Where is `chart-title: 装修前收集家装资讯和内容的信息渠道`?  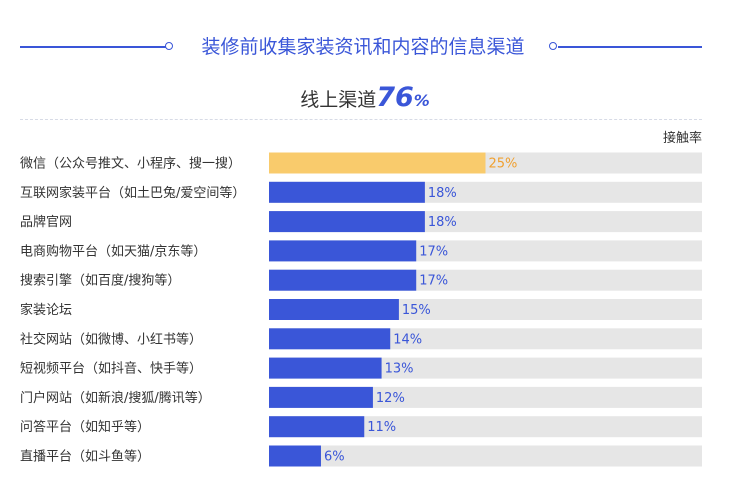 chart-title: 装修前收集家装资讯和内容的信息渠道 is located at coordinates (363, 47).